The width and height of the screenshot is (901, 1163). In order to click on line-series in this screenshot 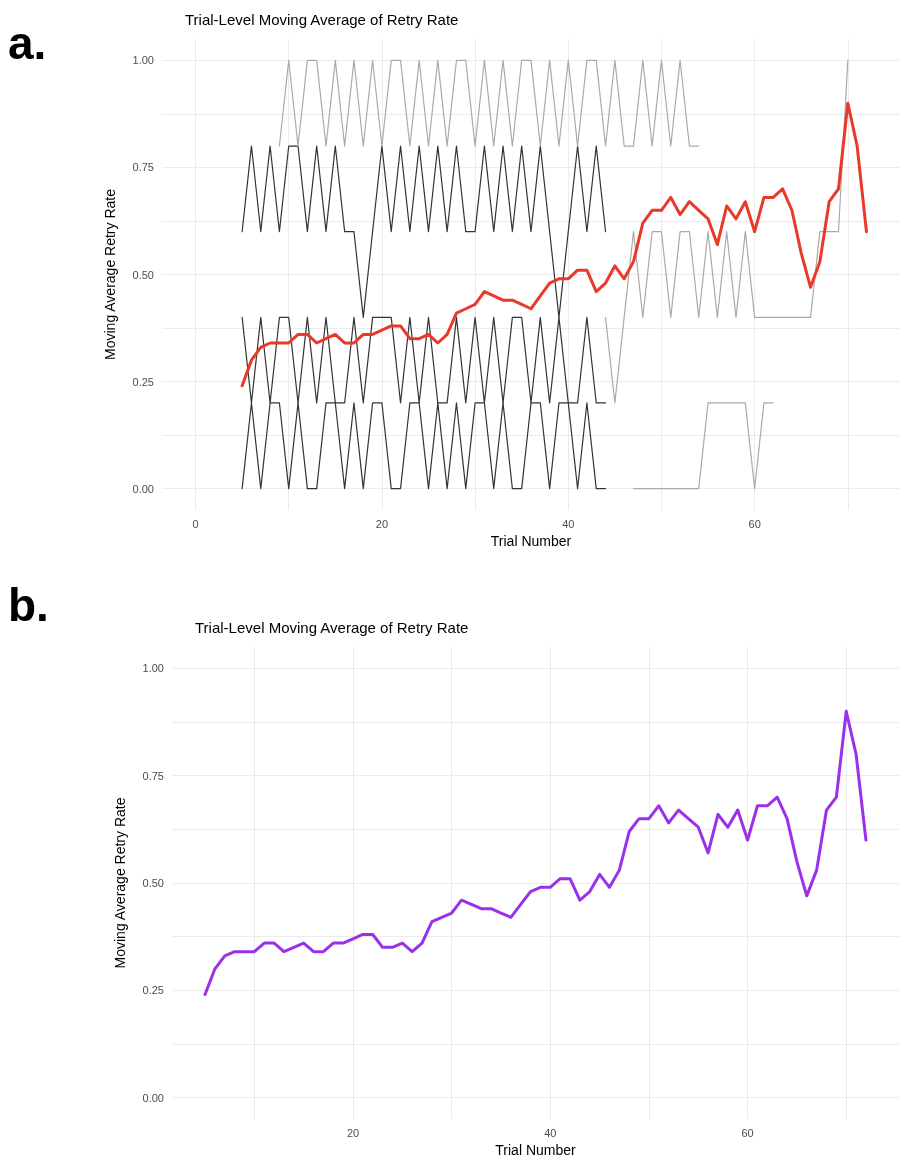, I will do `click(726, 231)`.